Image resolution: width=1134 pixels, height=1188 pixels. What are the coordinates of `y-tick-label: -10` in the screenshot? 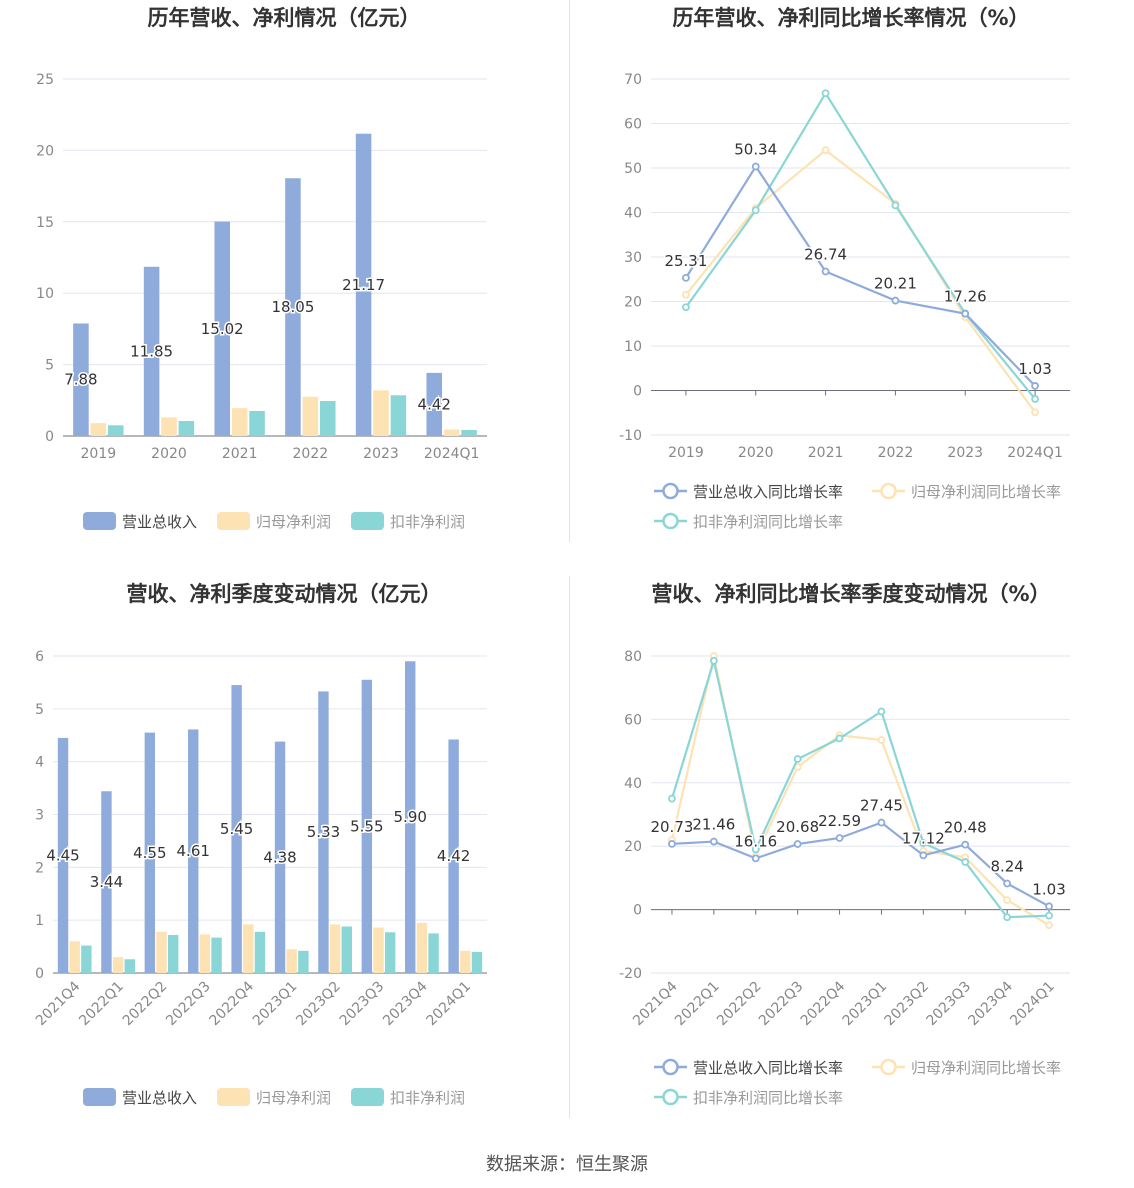 It's located at (630, 436).